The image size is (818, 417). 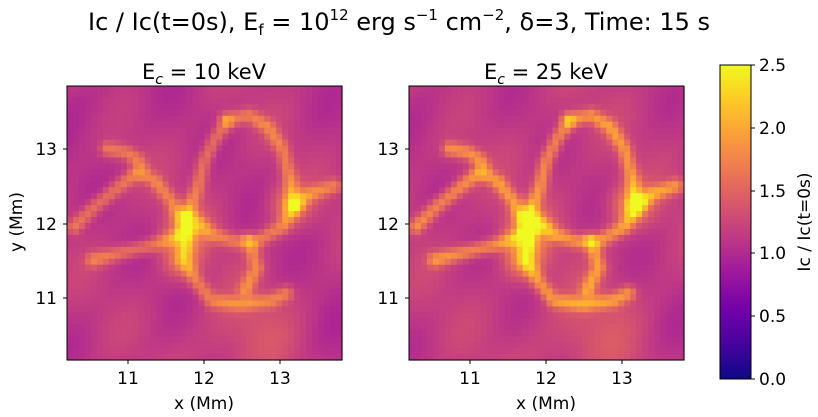 What do you see at coordinates (128, 379) in the screenshot?
I see `p1-xtick-label-11: 11` at bounding box center [128, 379].